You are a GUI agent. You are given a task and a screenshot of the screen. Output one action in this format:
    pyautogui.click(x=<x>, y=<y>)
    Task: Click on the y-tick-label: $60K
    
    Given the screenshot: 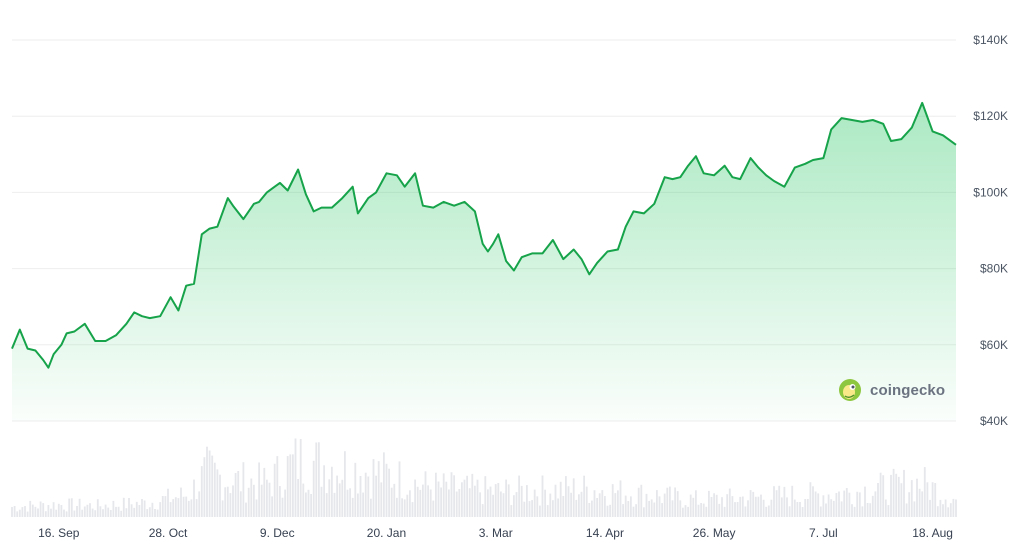 What is the action you would take?
    pyautogui.click(x=994, y=345)
    